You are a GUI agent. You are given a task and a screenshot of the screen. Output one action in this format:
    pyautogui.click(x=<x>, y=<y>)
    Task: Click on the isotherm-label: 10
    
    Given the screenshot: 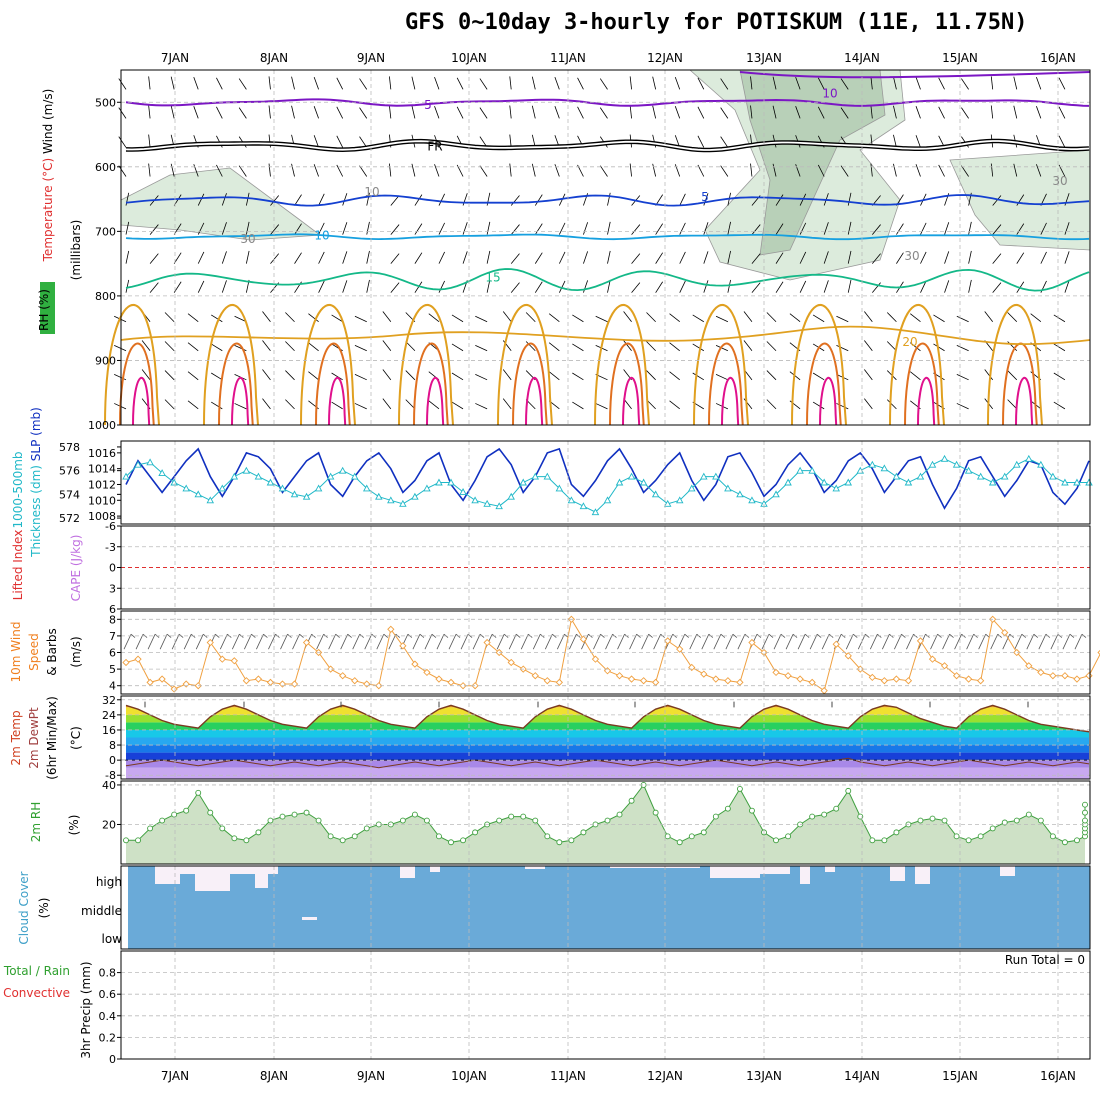 What is the action you would take?
    pyautogui.click(x=321, y=236)
    